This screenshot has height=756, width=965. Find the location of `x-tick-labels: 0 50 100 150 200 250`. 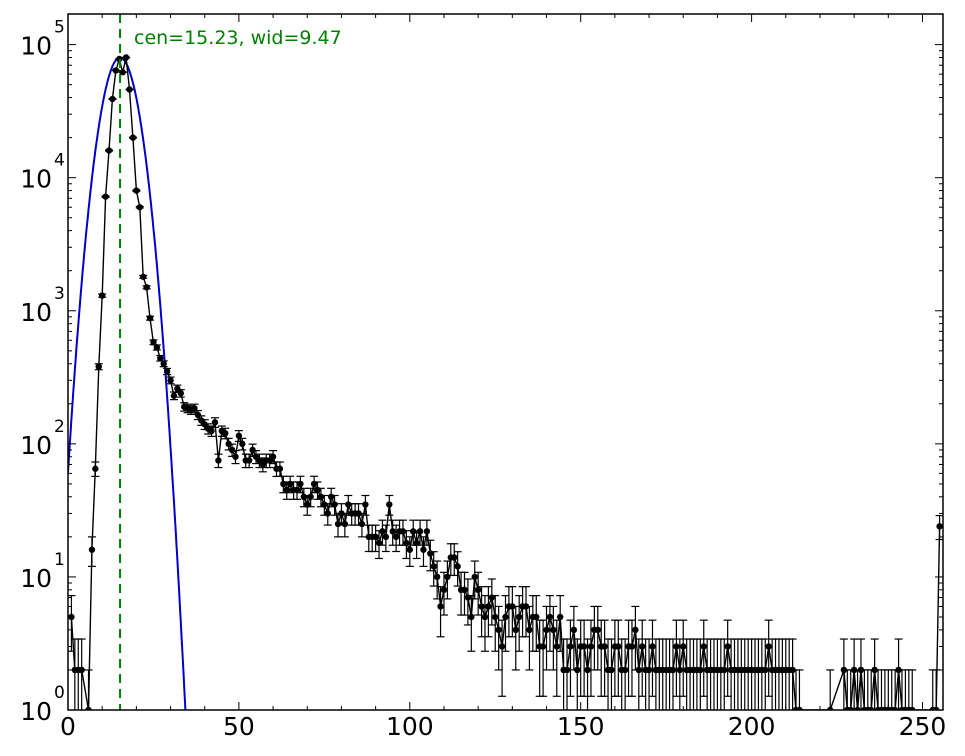

x-tick-labels: 0 50 100 150 200 250 is located at coordinates (503, 726).